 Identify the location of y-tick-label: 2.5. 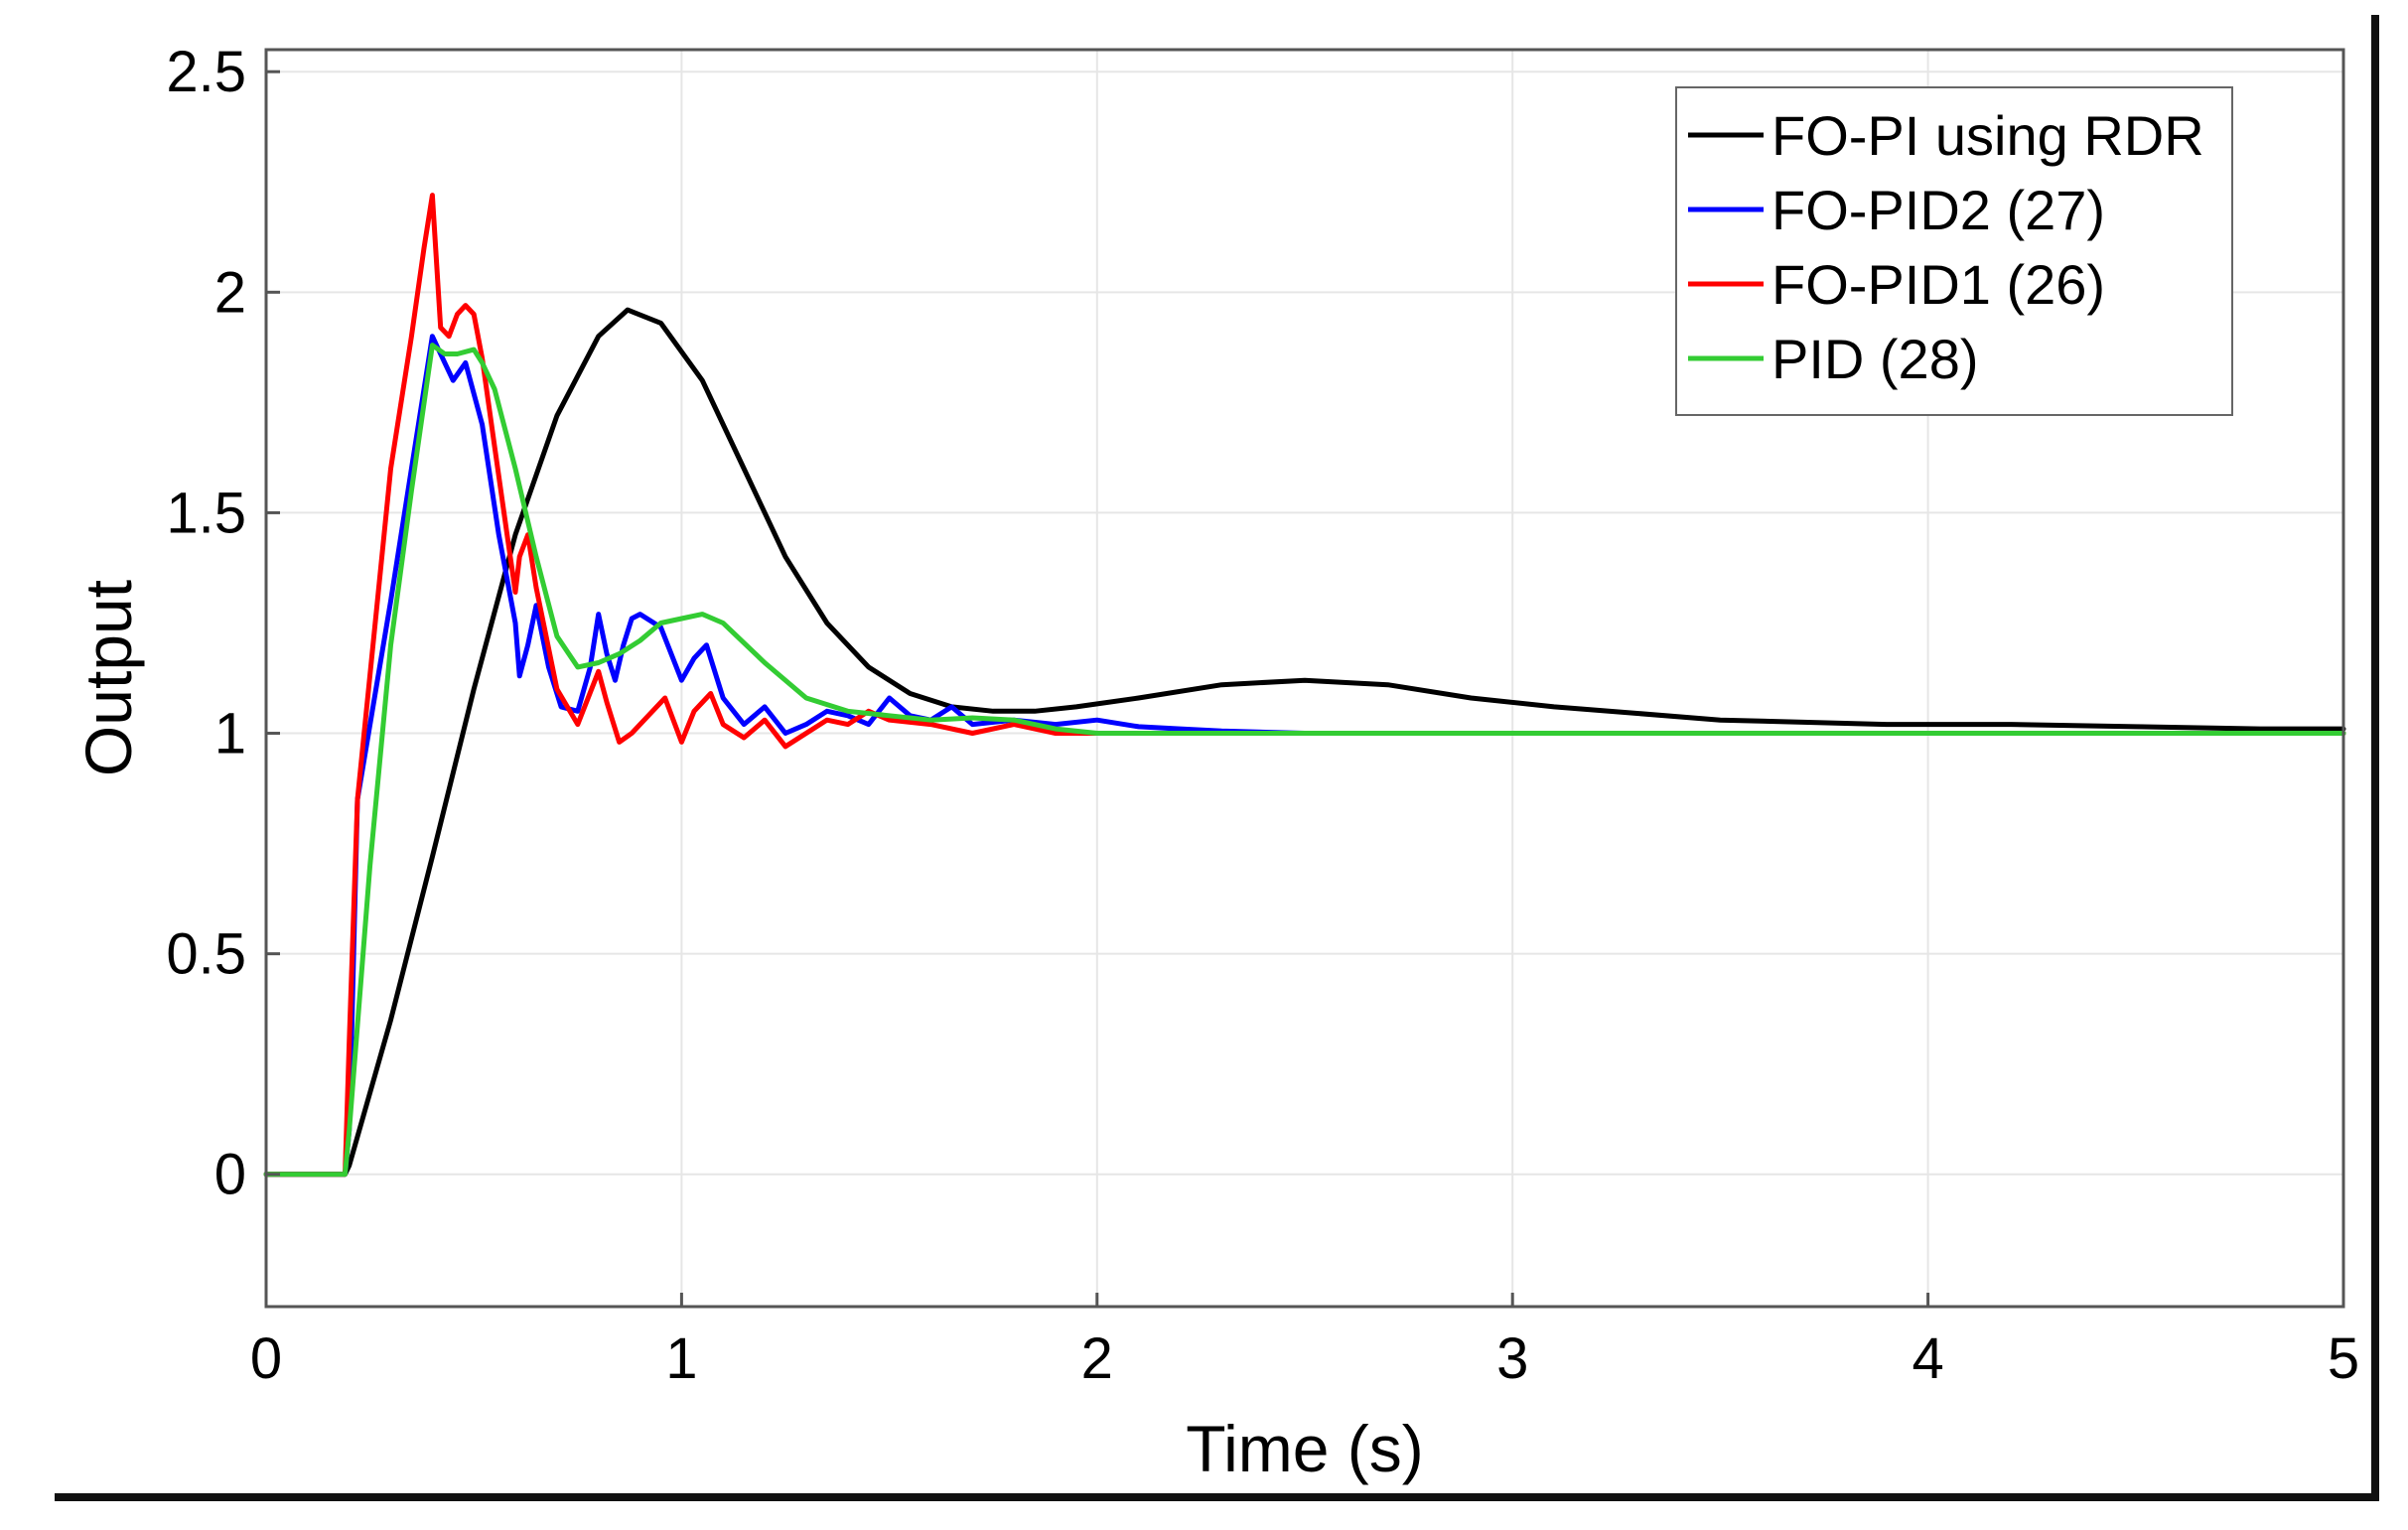
(206, 72).